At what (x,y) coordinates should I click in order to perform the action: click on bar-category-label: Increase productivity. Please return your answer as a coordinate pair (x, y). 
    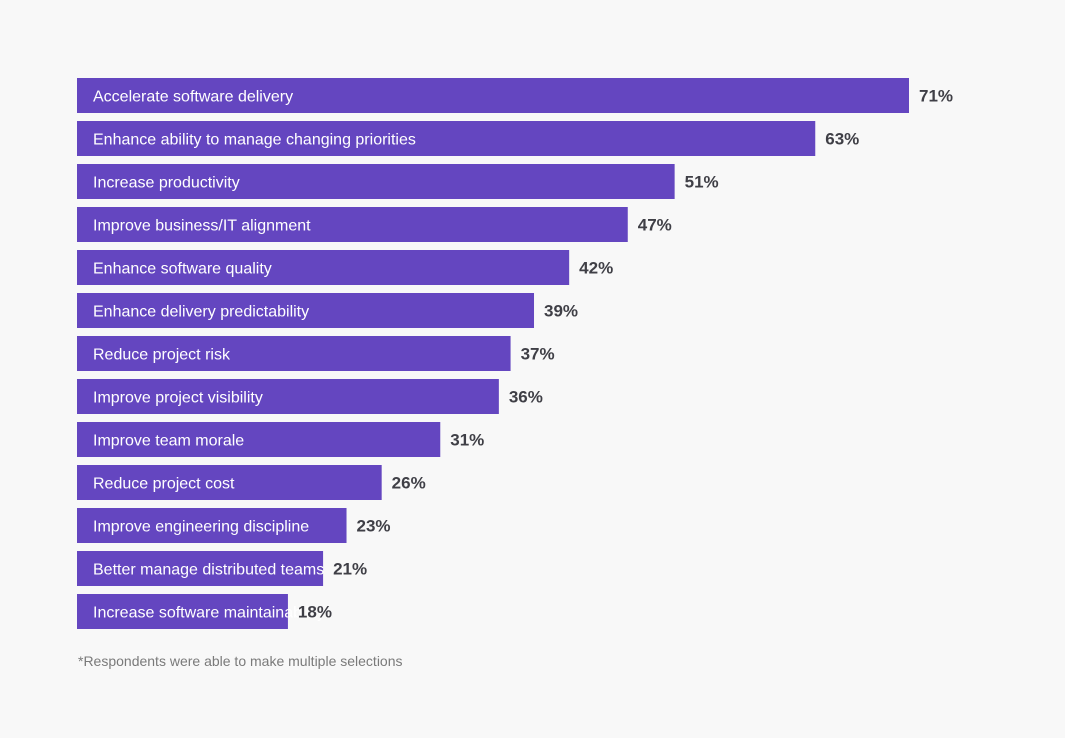
    Looking at the image, I should click on (166, 183).